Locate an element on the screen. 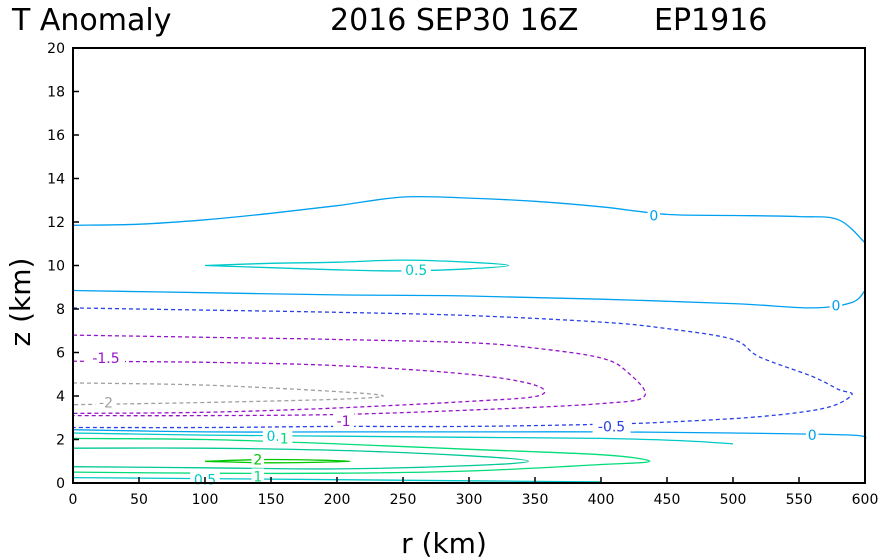 The image size is (879, 559). x-tick-label: 450 is located at coordinates (667, 500).